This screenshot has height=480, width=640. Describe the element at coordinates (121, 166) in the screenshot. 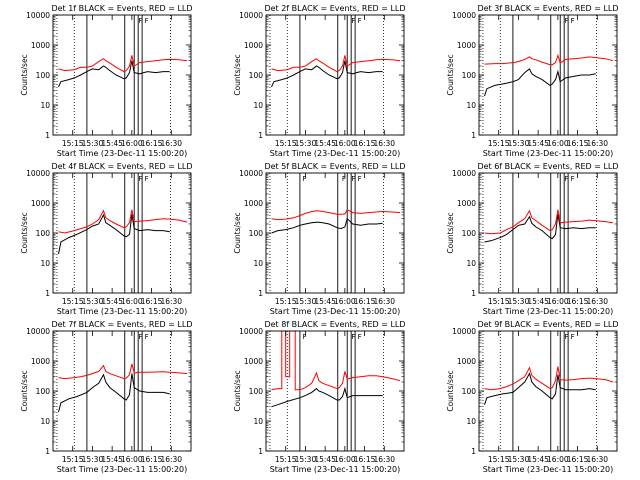

I see `chart-title: Det 4f BLACK = Events, RED = LLD` at that location.